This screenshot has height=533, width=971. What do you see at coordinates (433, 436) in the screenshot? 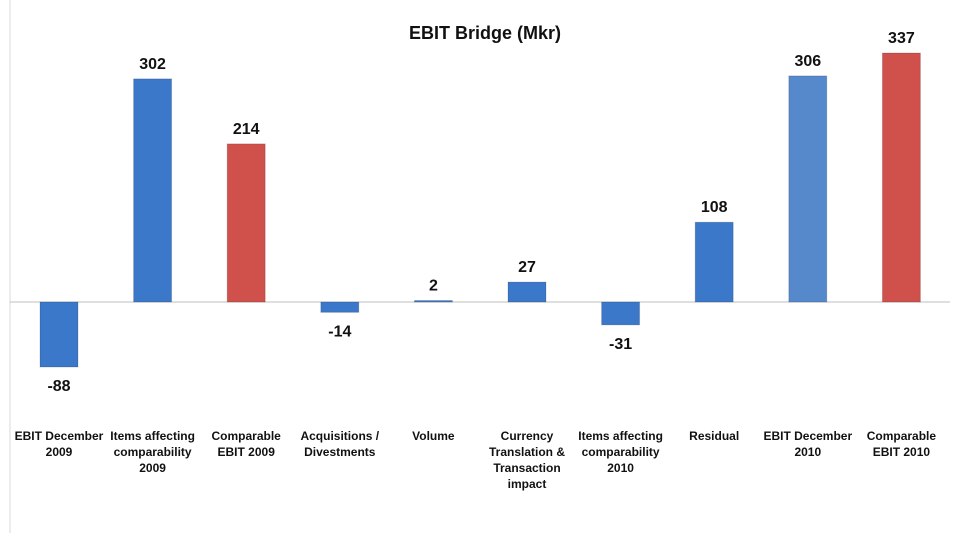
I see `x-tick-label: Volume` at bounding box center [433, 436].